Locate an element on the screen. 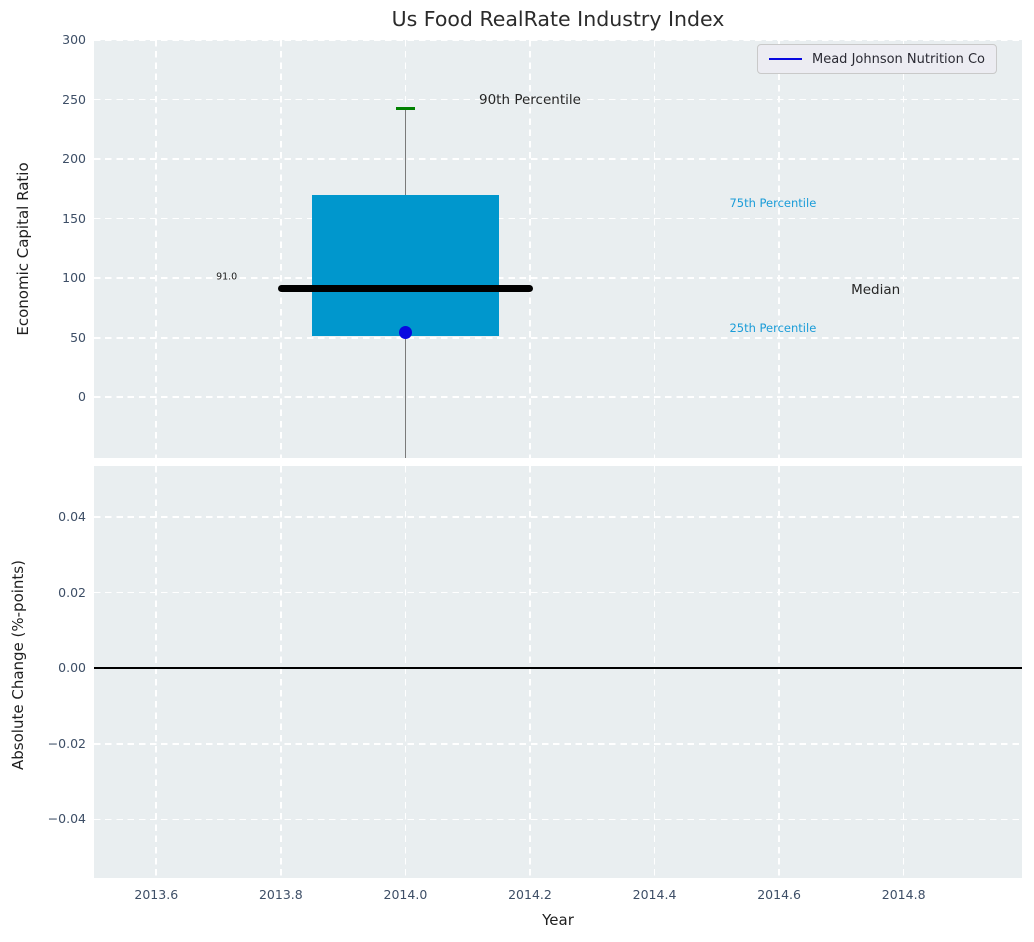 The width and height of the screenshot is (1034, 942). y-tick-label: −0.04 is located at coordinates (66, 819).